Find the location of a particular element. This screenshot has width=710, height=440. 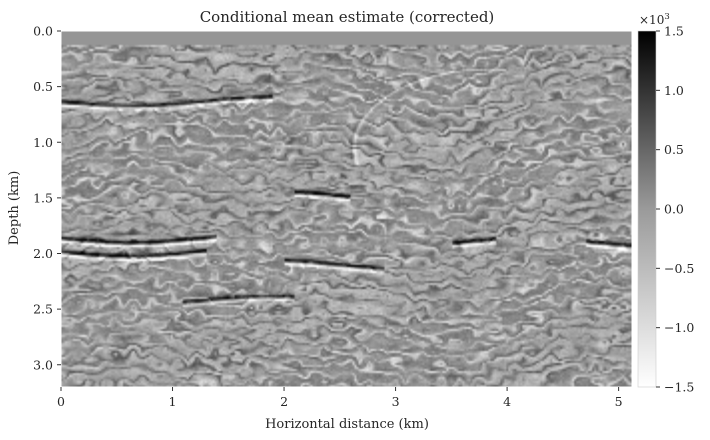

chart-title: Conditional mean estimate (corrected) is located at coordinates (347, 17).